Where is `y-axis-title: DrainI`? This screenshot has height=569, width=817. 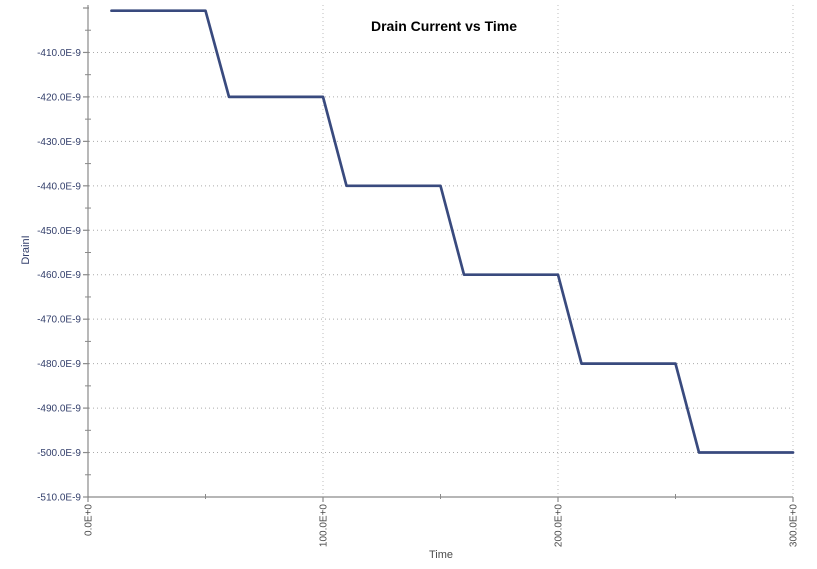 y-axis-title: DrainI is located at coordinates (26, 249).